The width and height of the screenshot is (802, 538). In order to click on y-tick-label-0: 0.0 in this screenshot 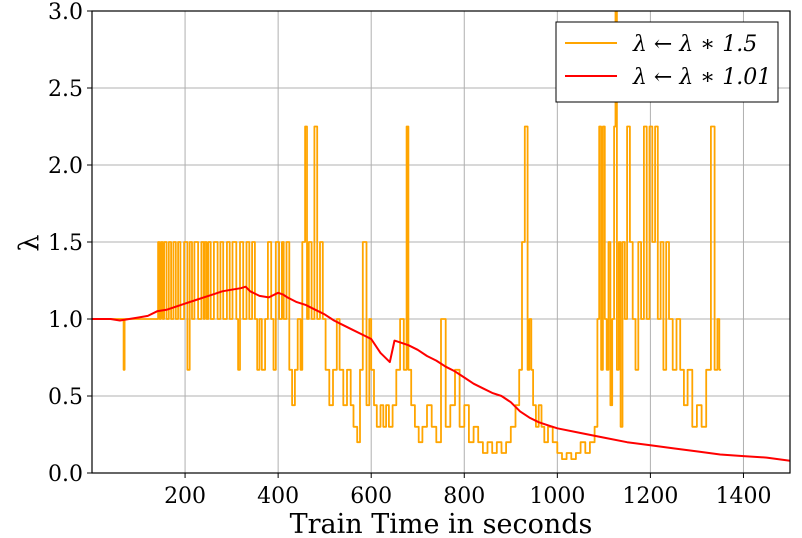, I will do `click(65, 474)`.